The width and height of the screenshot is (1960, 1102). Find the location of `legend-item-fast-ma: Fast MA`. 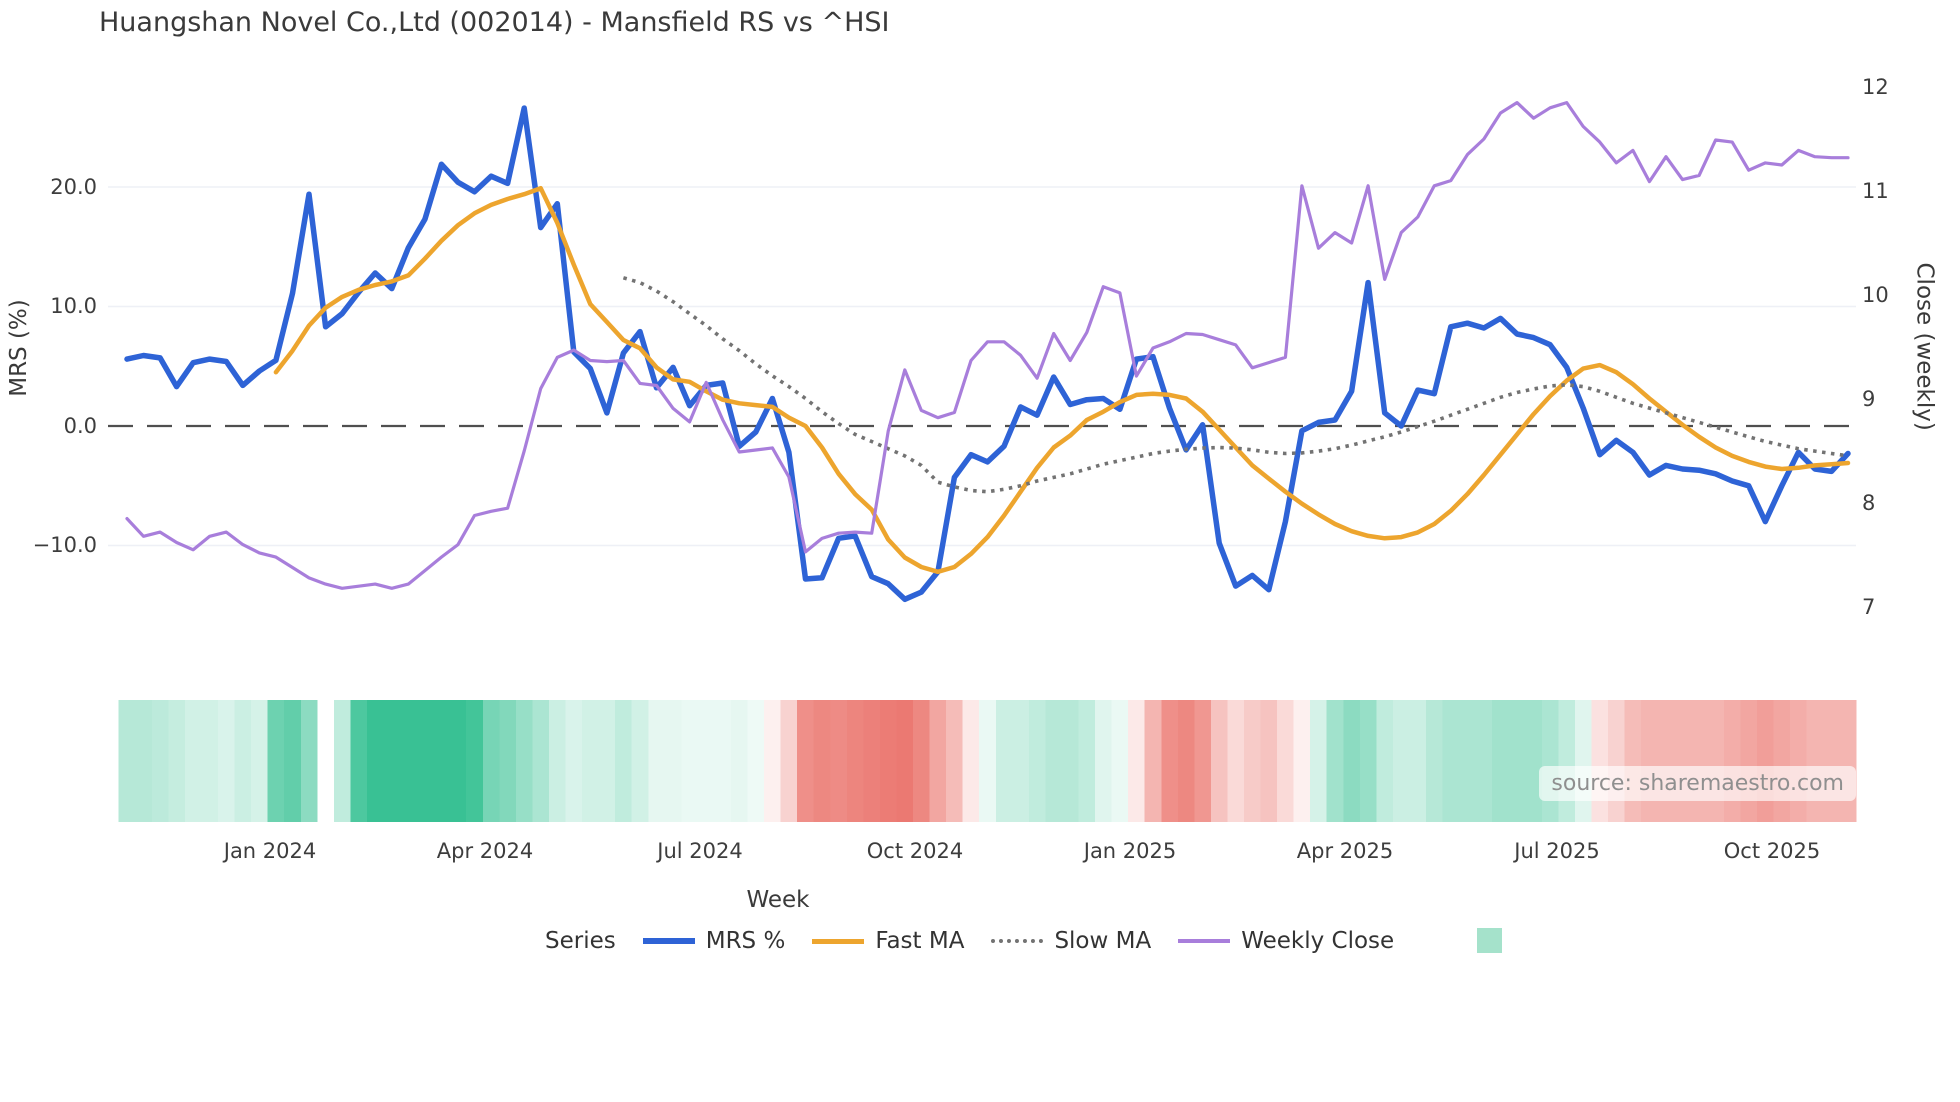

legend-item-fast-ma: Fast MA is located at coordinates (888, 941).